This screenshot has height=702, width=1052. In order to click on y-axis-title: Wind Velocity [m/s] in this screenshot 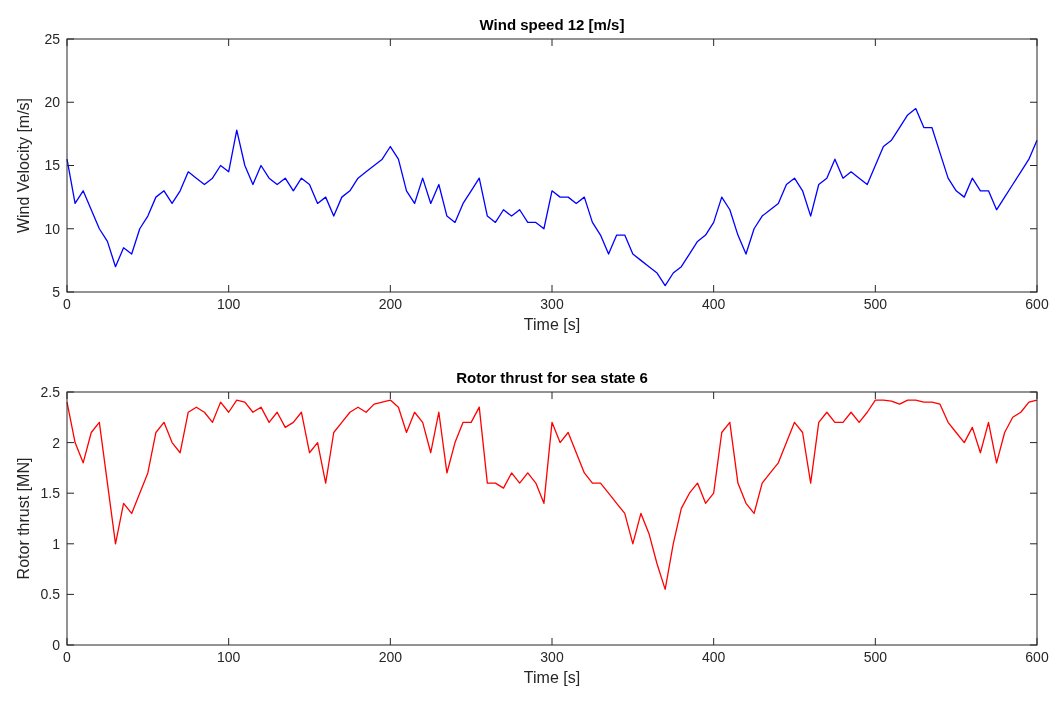, I will do `click(23, 165)`.